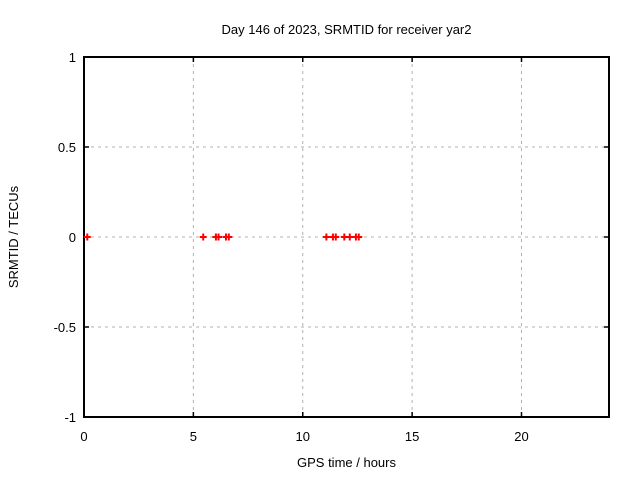  Describe the element at coordinates (65, 327) in the screenshot. I see `y-tick-label: -0.5` at that location.